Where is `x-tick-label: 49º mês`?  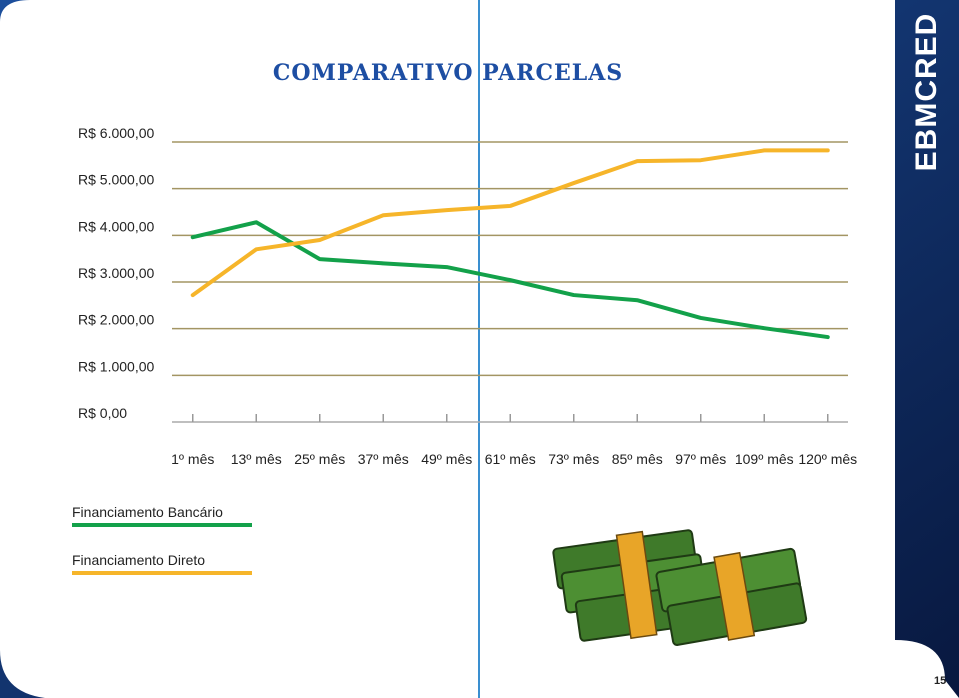 x-tick-label: 49º mês is located at coordinates (446, 459).